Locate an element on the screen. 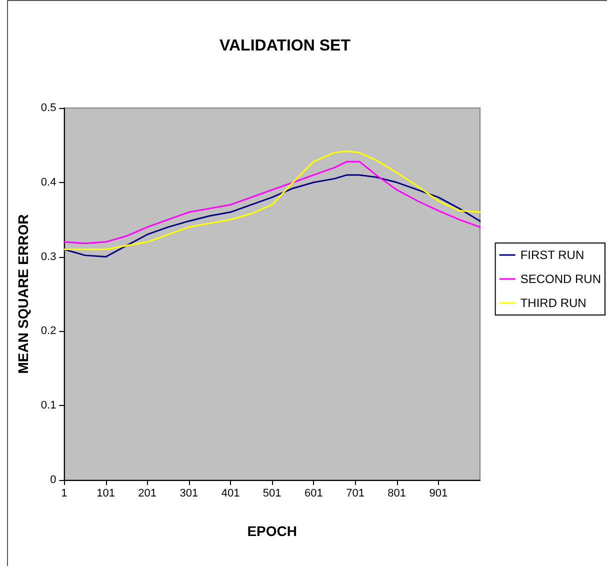 This screenshot has width=610, height=571. x-tick-label: 301 is located at coordinates (189, 494).